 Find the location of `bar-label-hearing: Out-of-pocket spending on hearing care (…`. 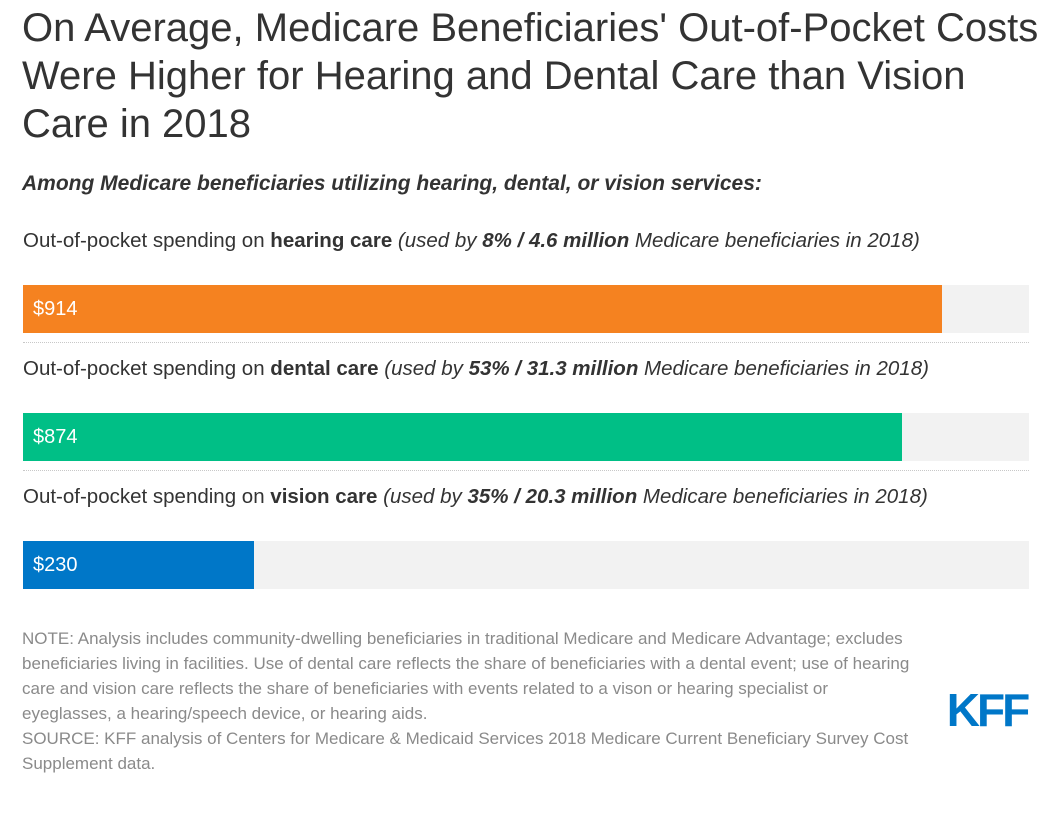

bar-label-hearing: Out-of-pocket spending on hearing care (… is located at coordinates (526, 240).